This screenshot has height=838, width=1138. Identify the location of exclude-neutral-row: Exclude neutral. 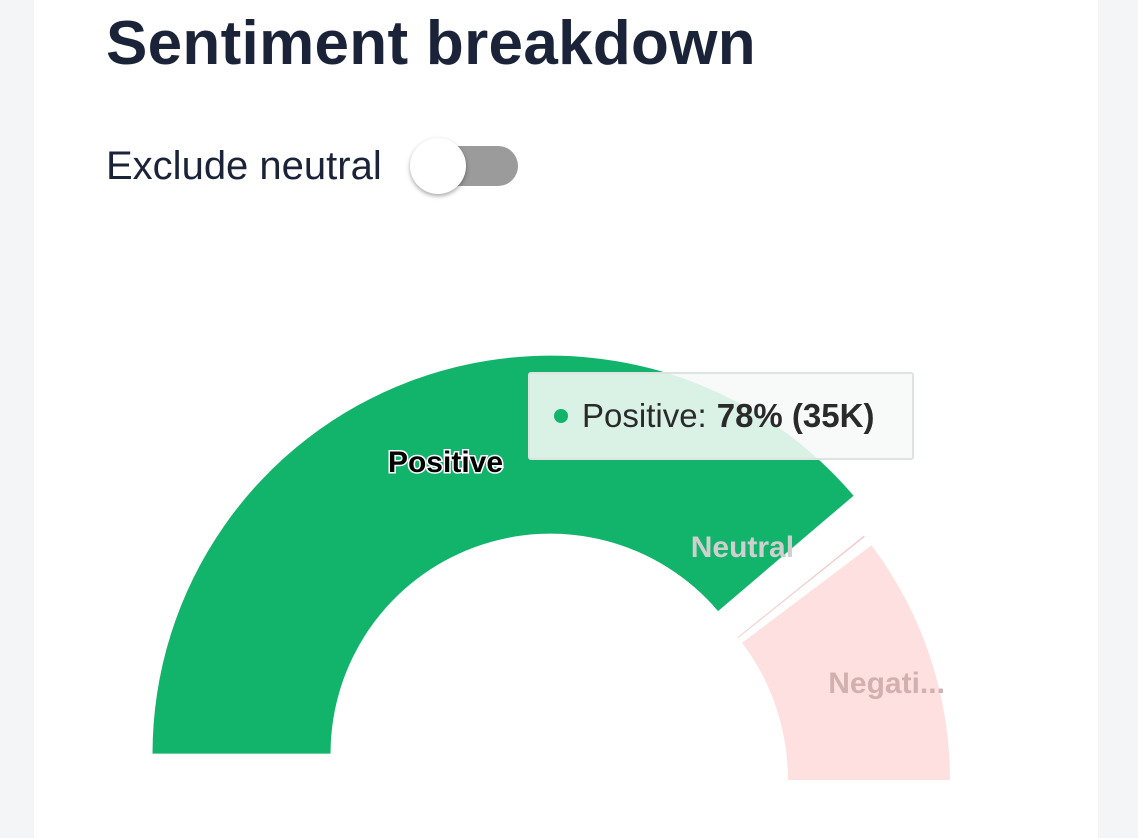
(313, 166).